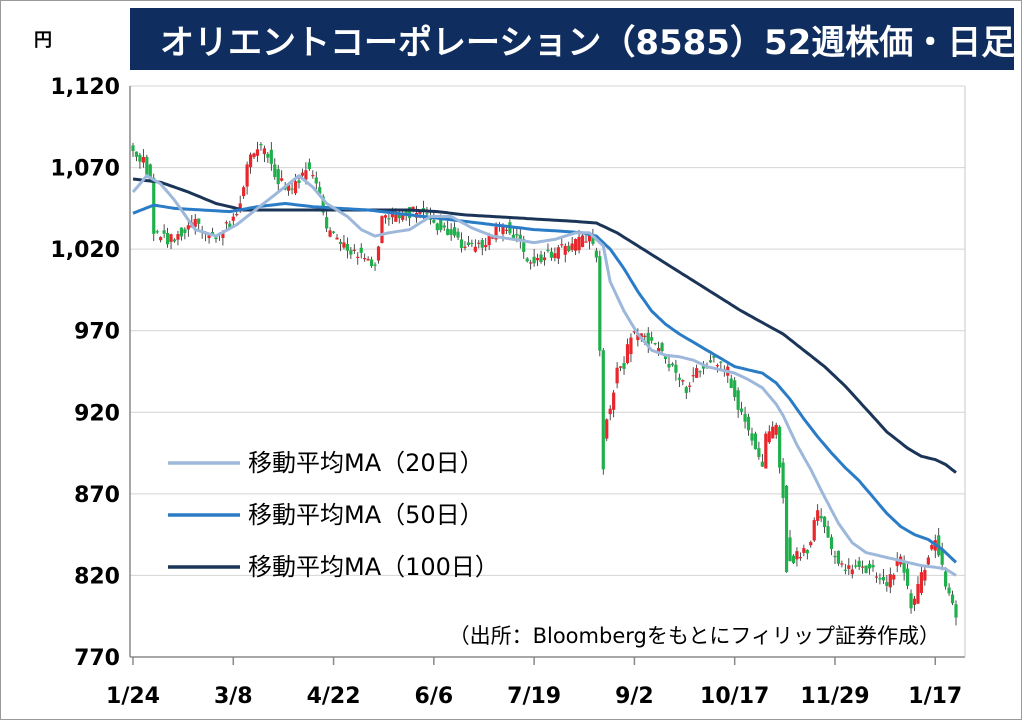 The image size is (1024, 722). I want to click on x-tick-1/17: 1/17, so click(935, 696).